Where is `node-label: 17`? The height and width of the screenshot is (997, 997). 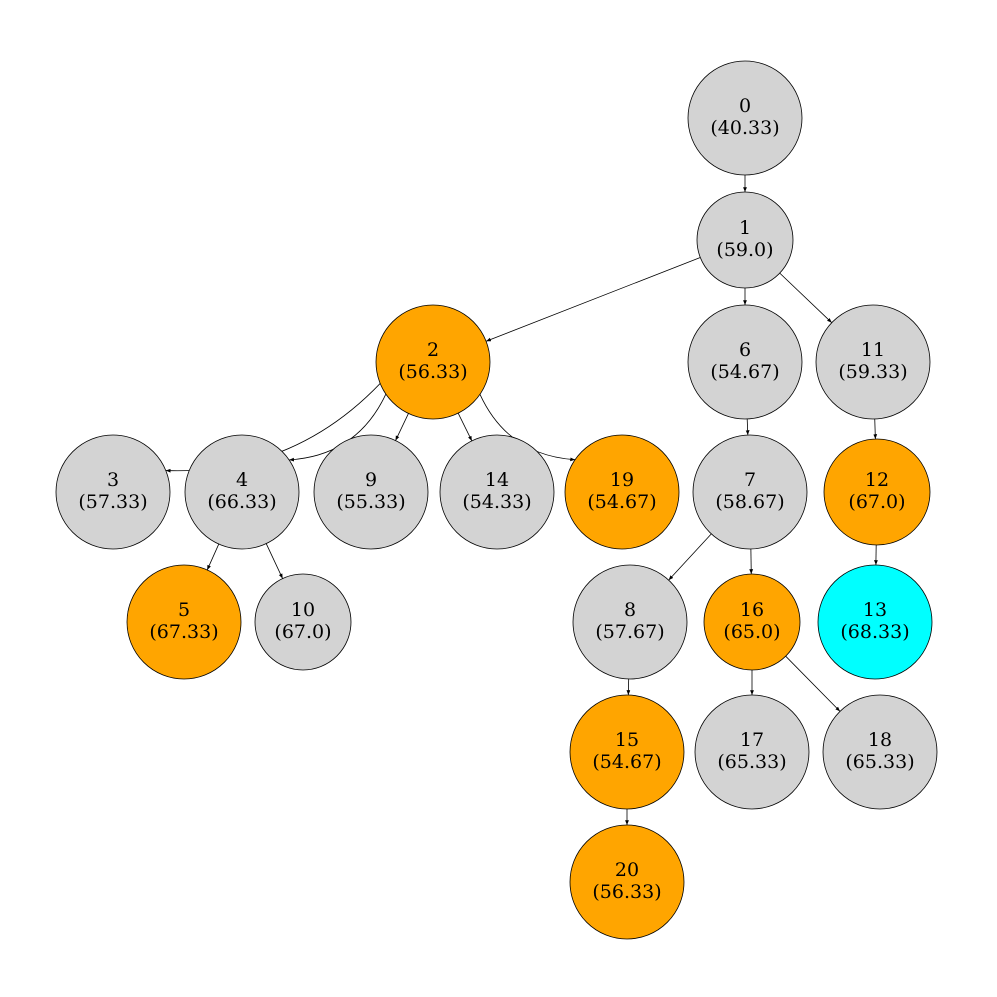
node-label: 17 is located at coordinates (752, 740).